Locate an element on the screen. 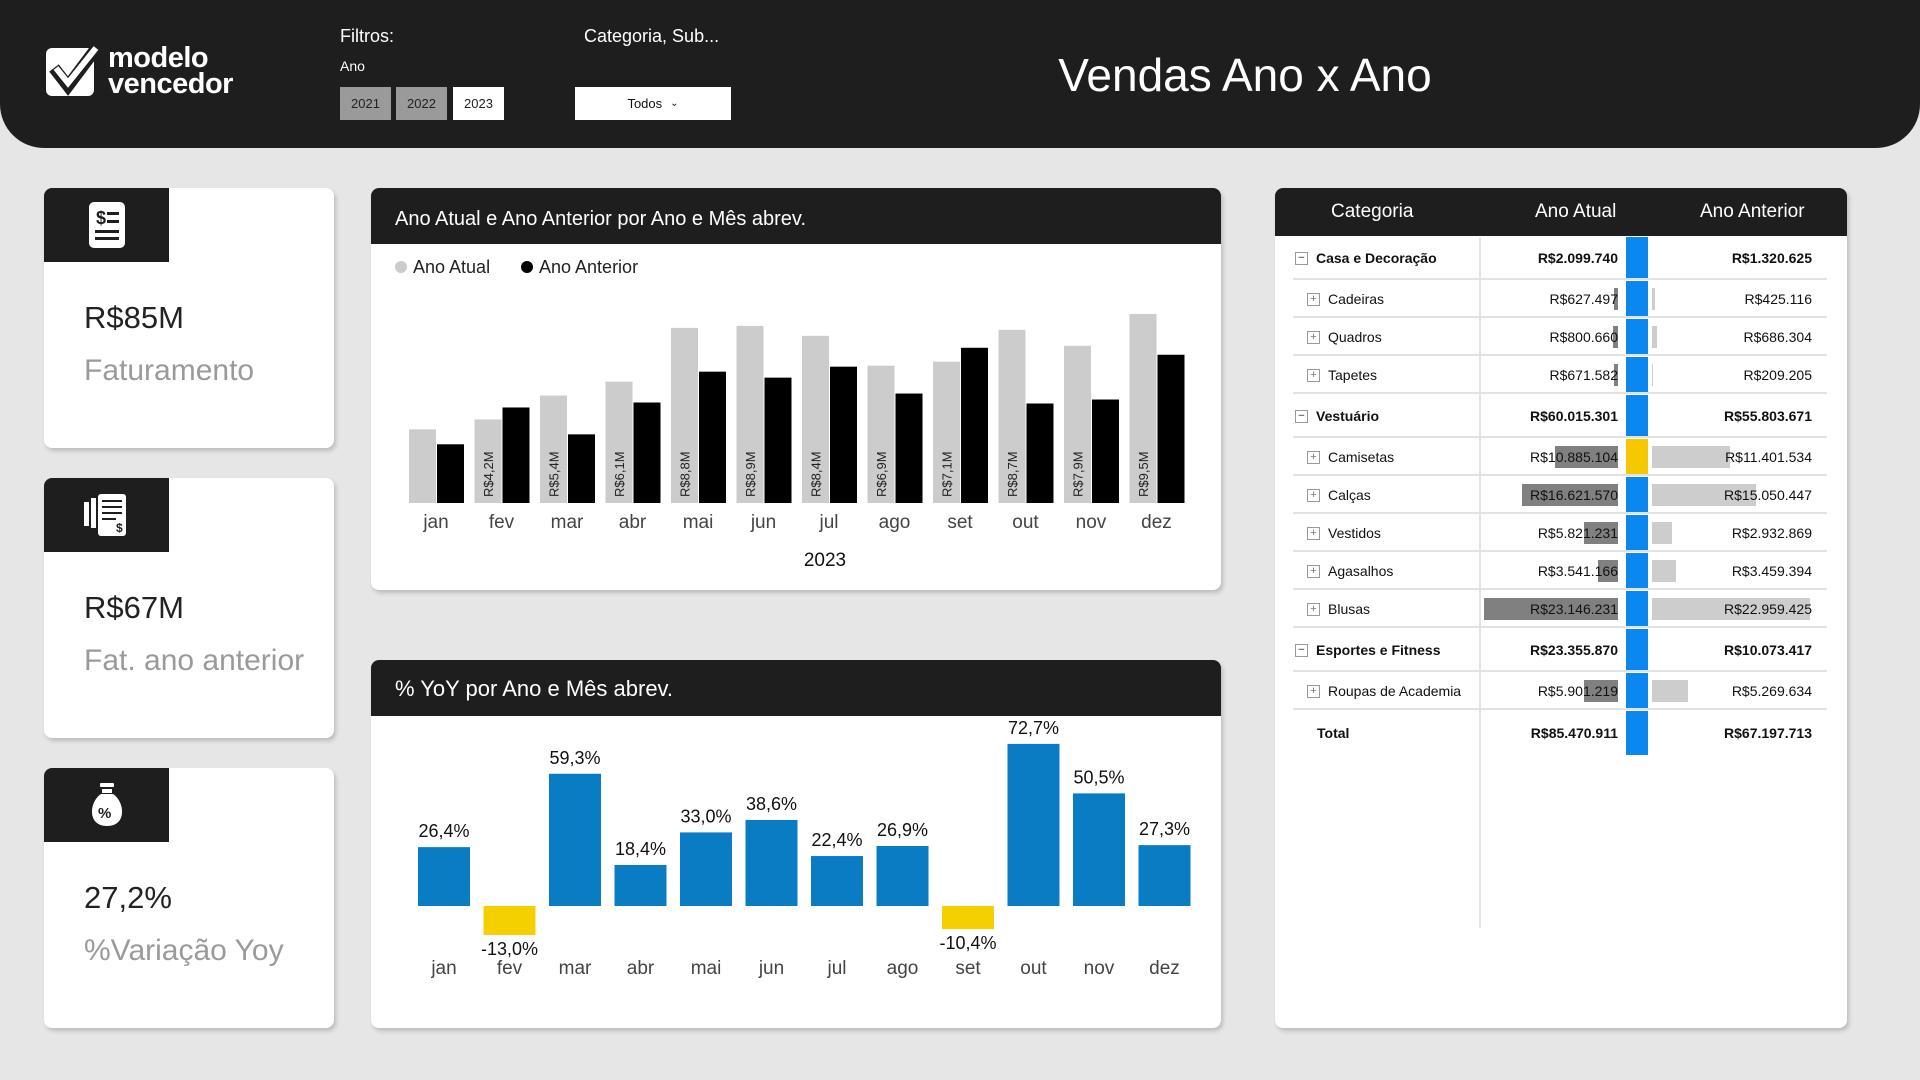 The image size is (1920, 1080). column-header-ano-atual: Ano Atual is located at coordinates (1576, 211).